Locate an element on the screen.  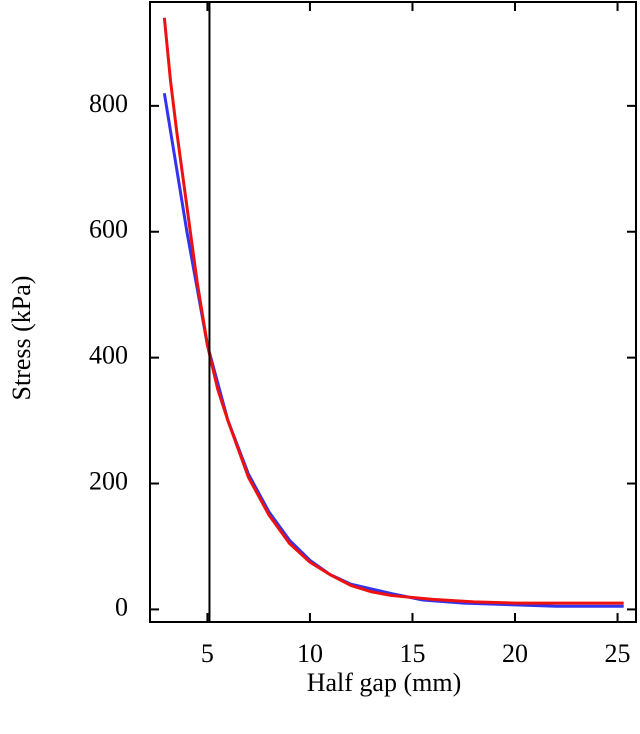
y-tick-label: 600 is located at coordinates (108, 229).